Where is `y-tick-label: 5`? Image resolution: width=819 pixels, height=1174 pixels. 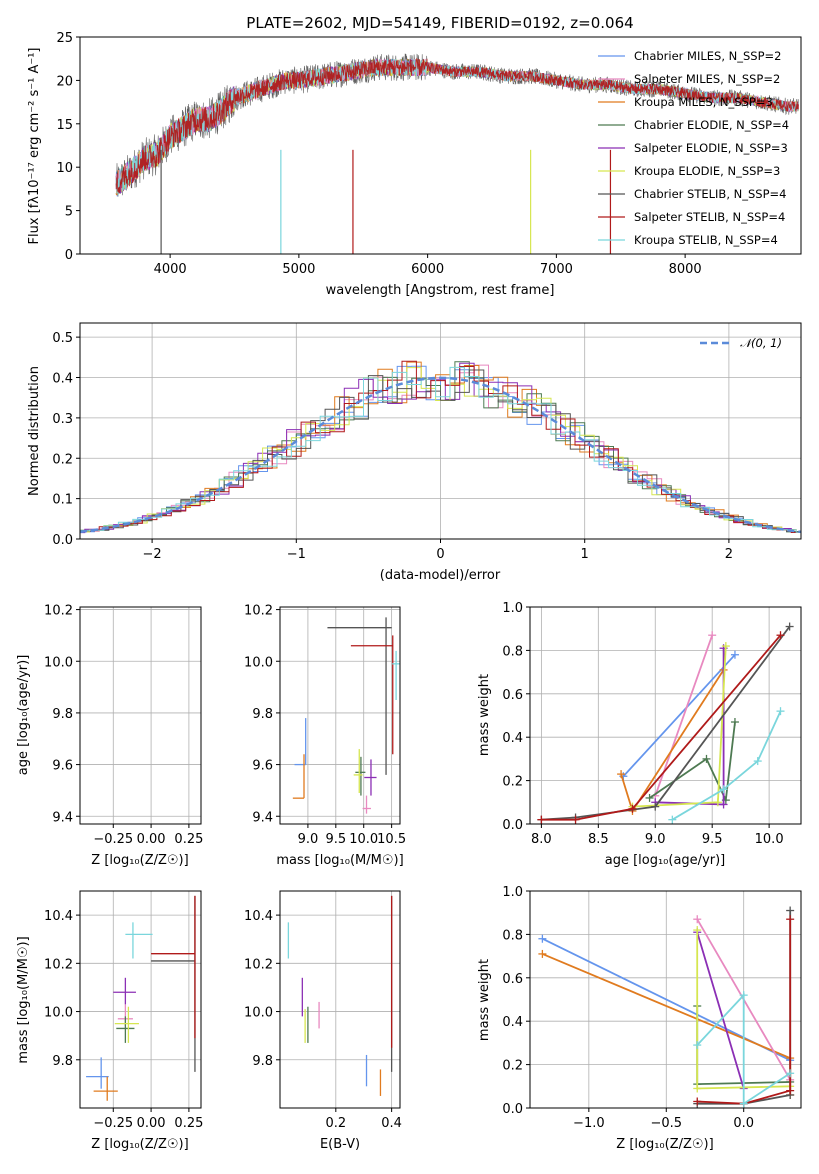 y-tick-label: 5 is located at coordinates (69, 212).